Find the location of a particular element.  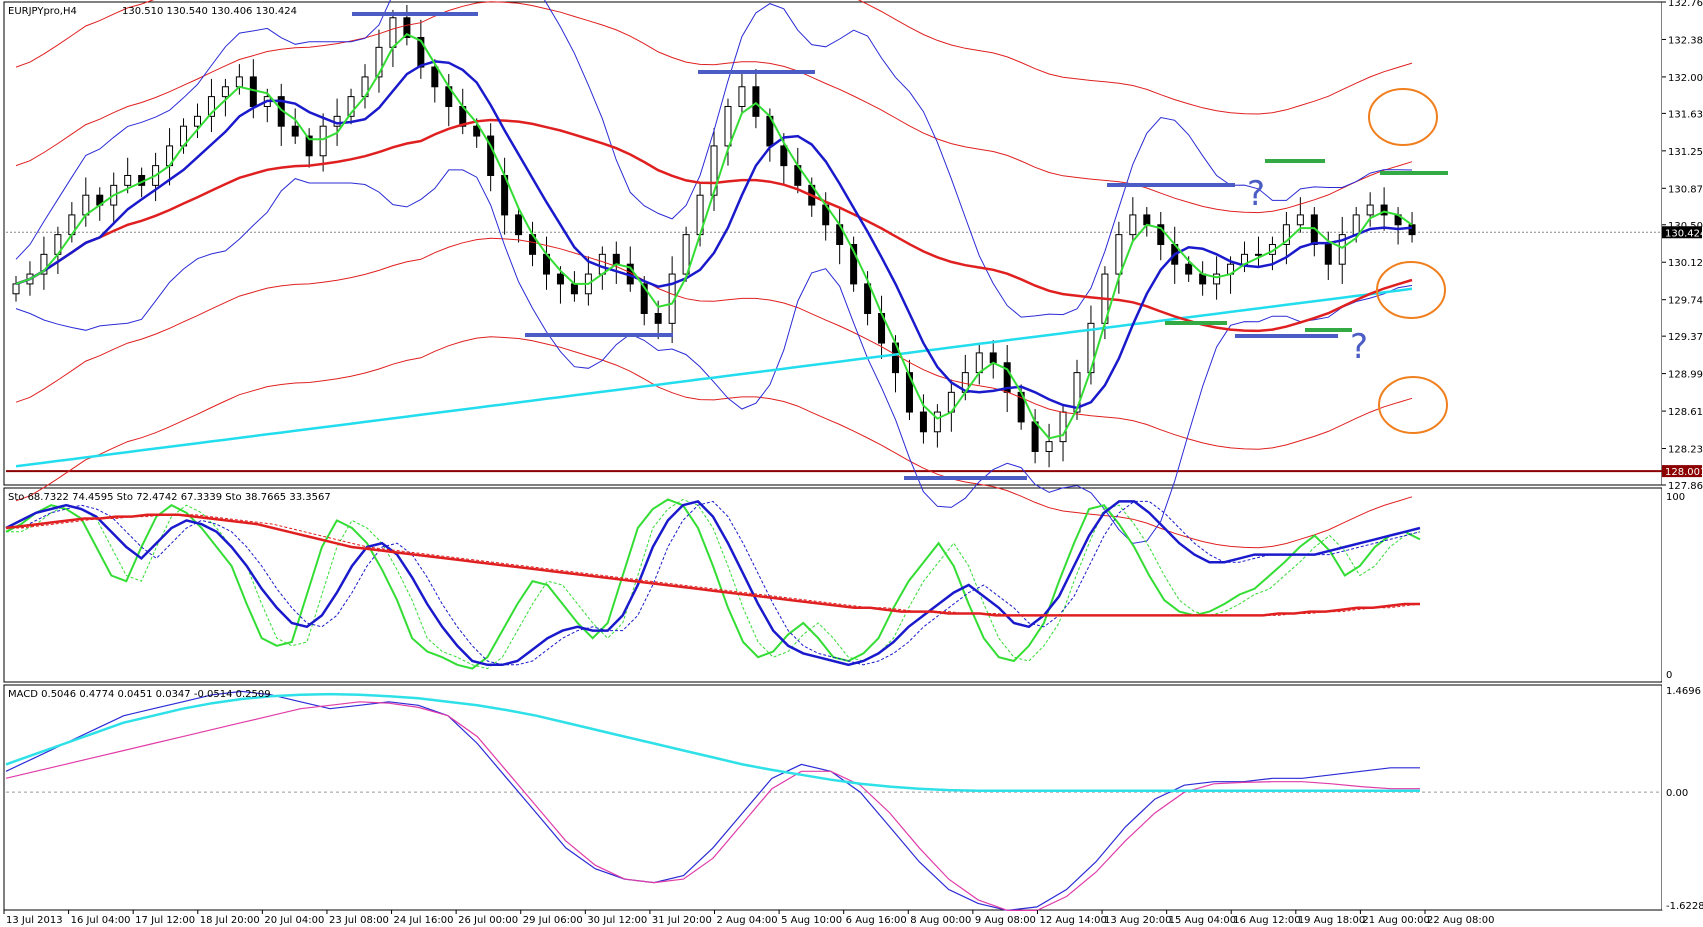

current-price-box is located at coordinates (1682, 232).